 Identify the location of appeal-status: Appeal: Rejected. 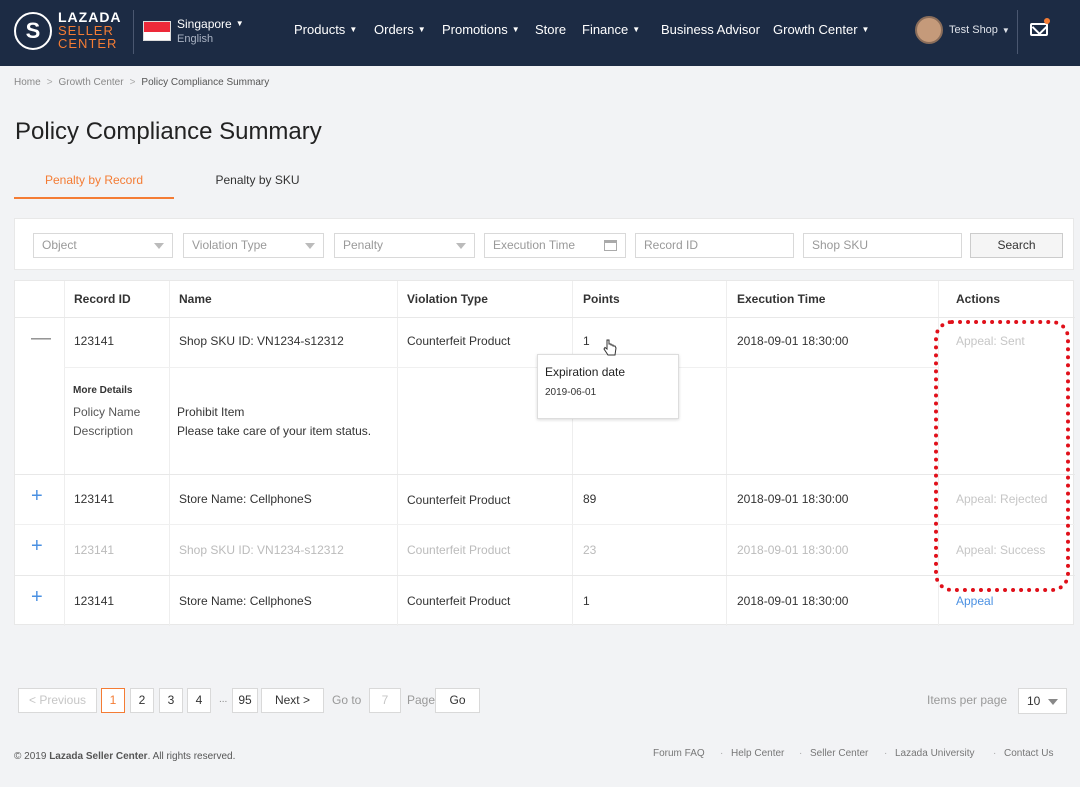
(1002, 499).